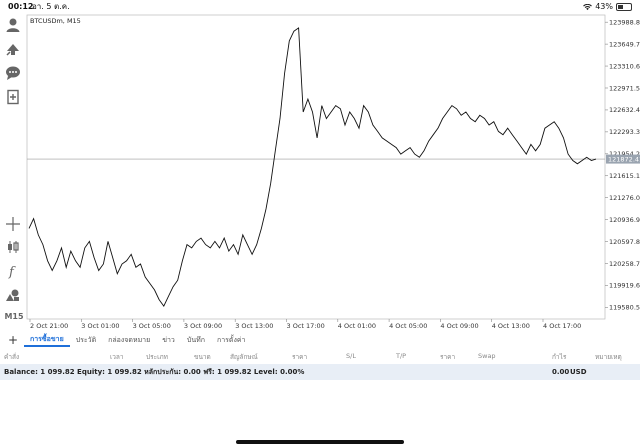 This screenshot has width=640, height=447. I want to click on y-tick-label: 120597.80, so click(624, 242).